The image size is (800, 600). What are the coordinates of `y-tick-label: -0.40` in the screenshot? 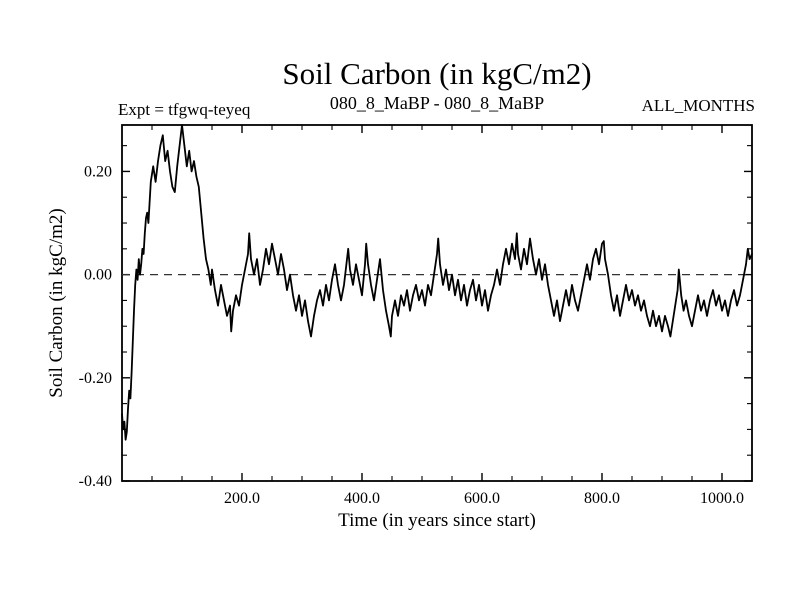 It's located at (95, 481).